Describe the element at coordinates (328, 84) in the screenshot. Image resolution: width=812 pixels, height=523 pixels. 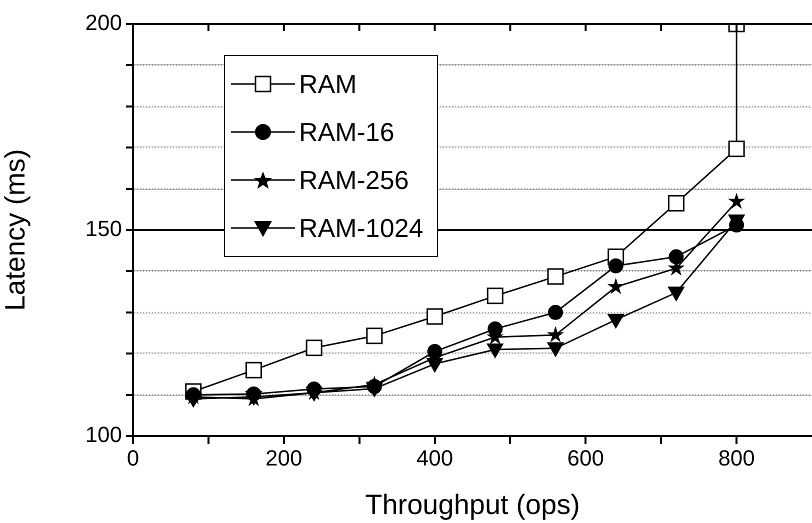
I see `legend-label: RAM` at that location.